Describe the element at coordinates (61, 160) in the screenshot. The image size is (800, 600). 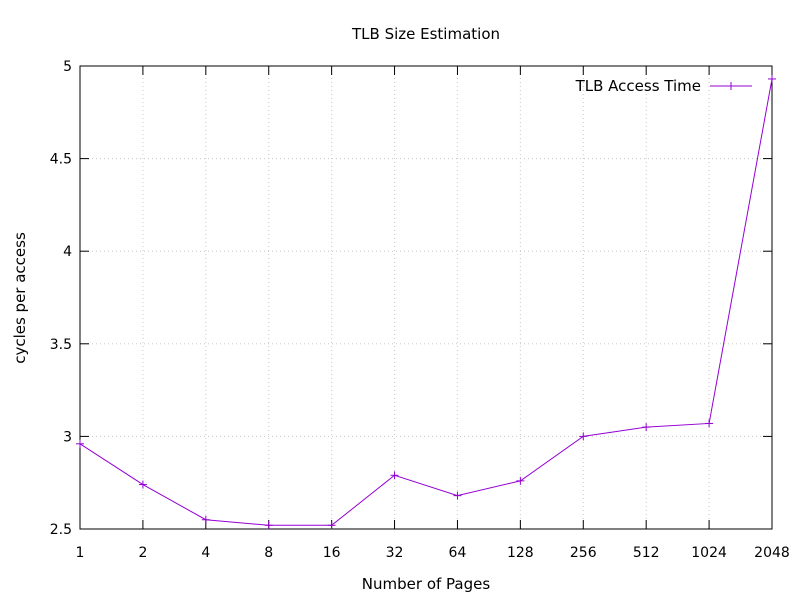
I see `y-tick-label: 4.5` at that location.